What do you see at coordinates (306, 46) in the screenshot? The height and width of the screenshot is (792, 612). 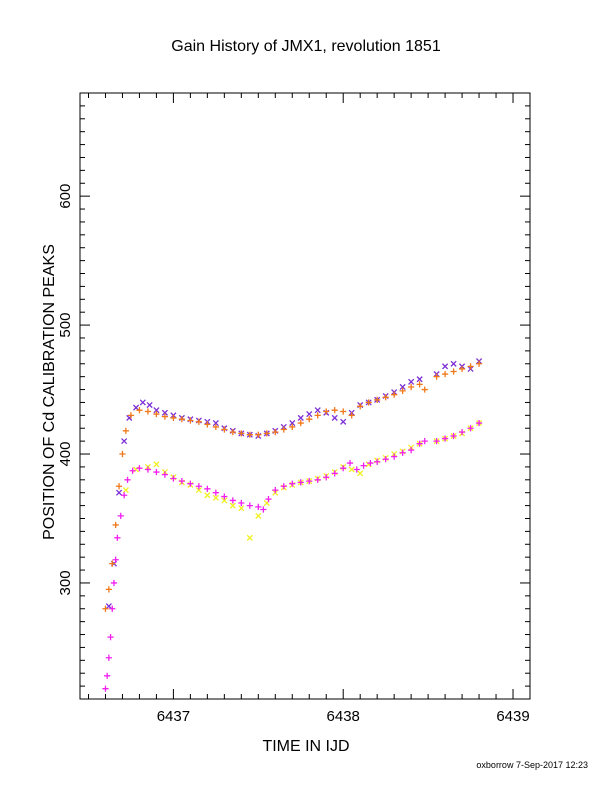 I see `chart-title: Gain History of JMX1, revolution 1851` at bounding box center [306, 46].